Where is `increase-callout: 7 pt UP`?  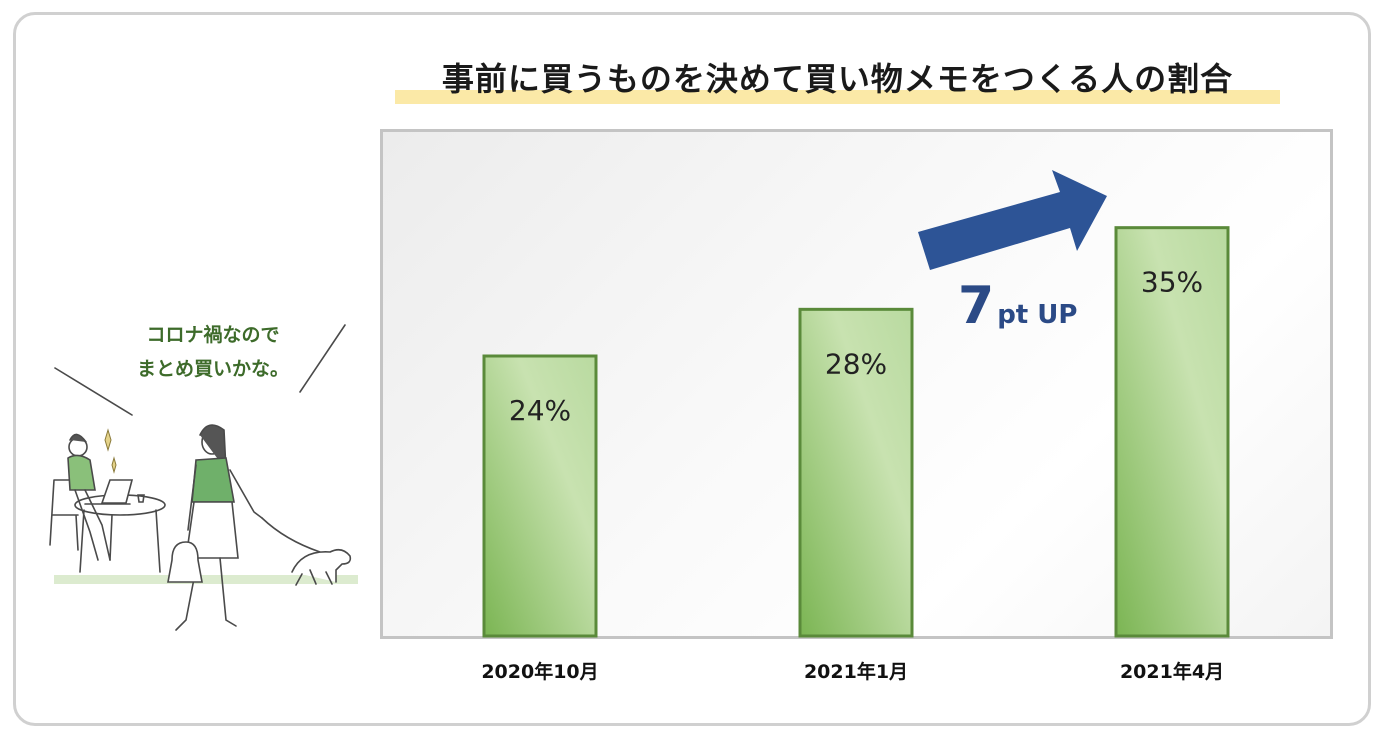 increase-callout: 7 pt UP is located at coordinates (1012, 253).